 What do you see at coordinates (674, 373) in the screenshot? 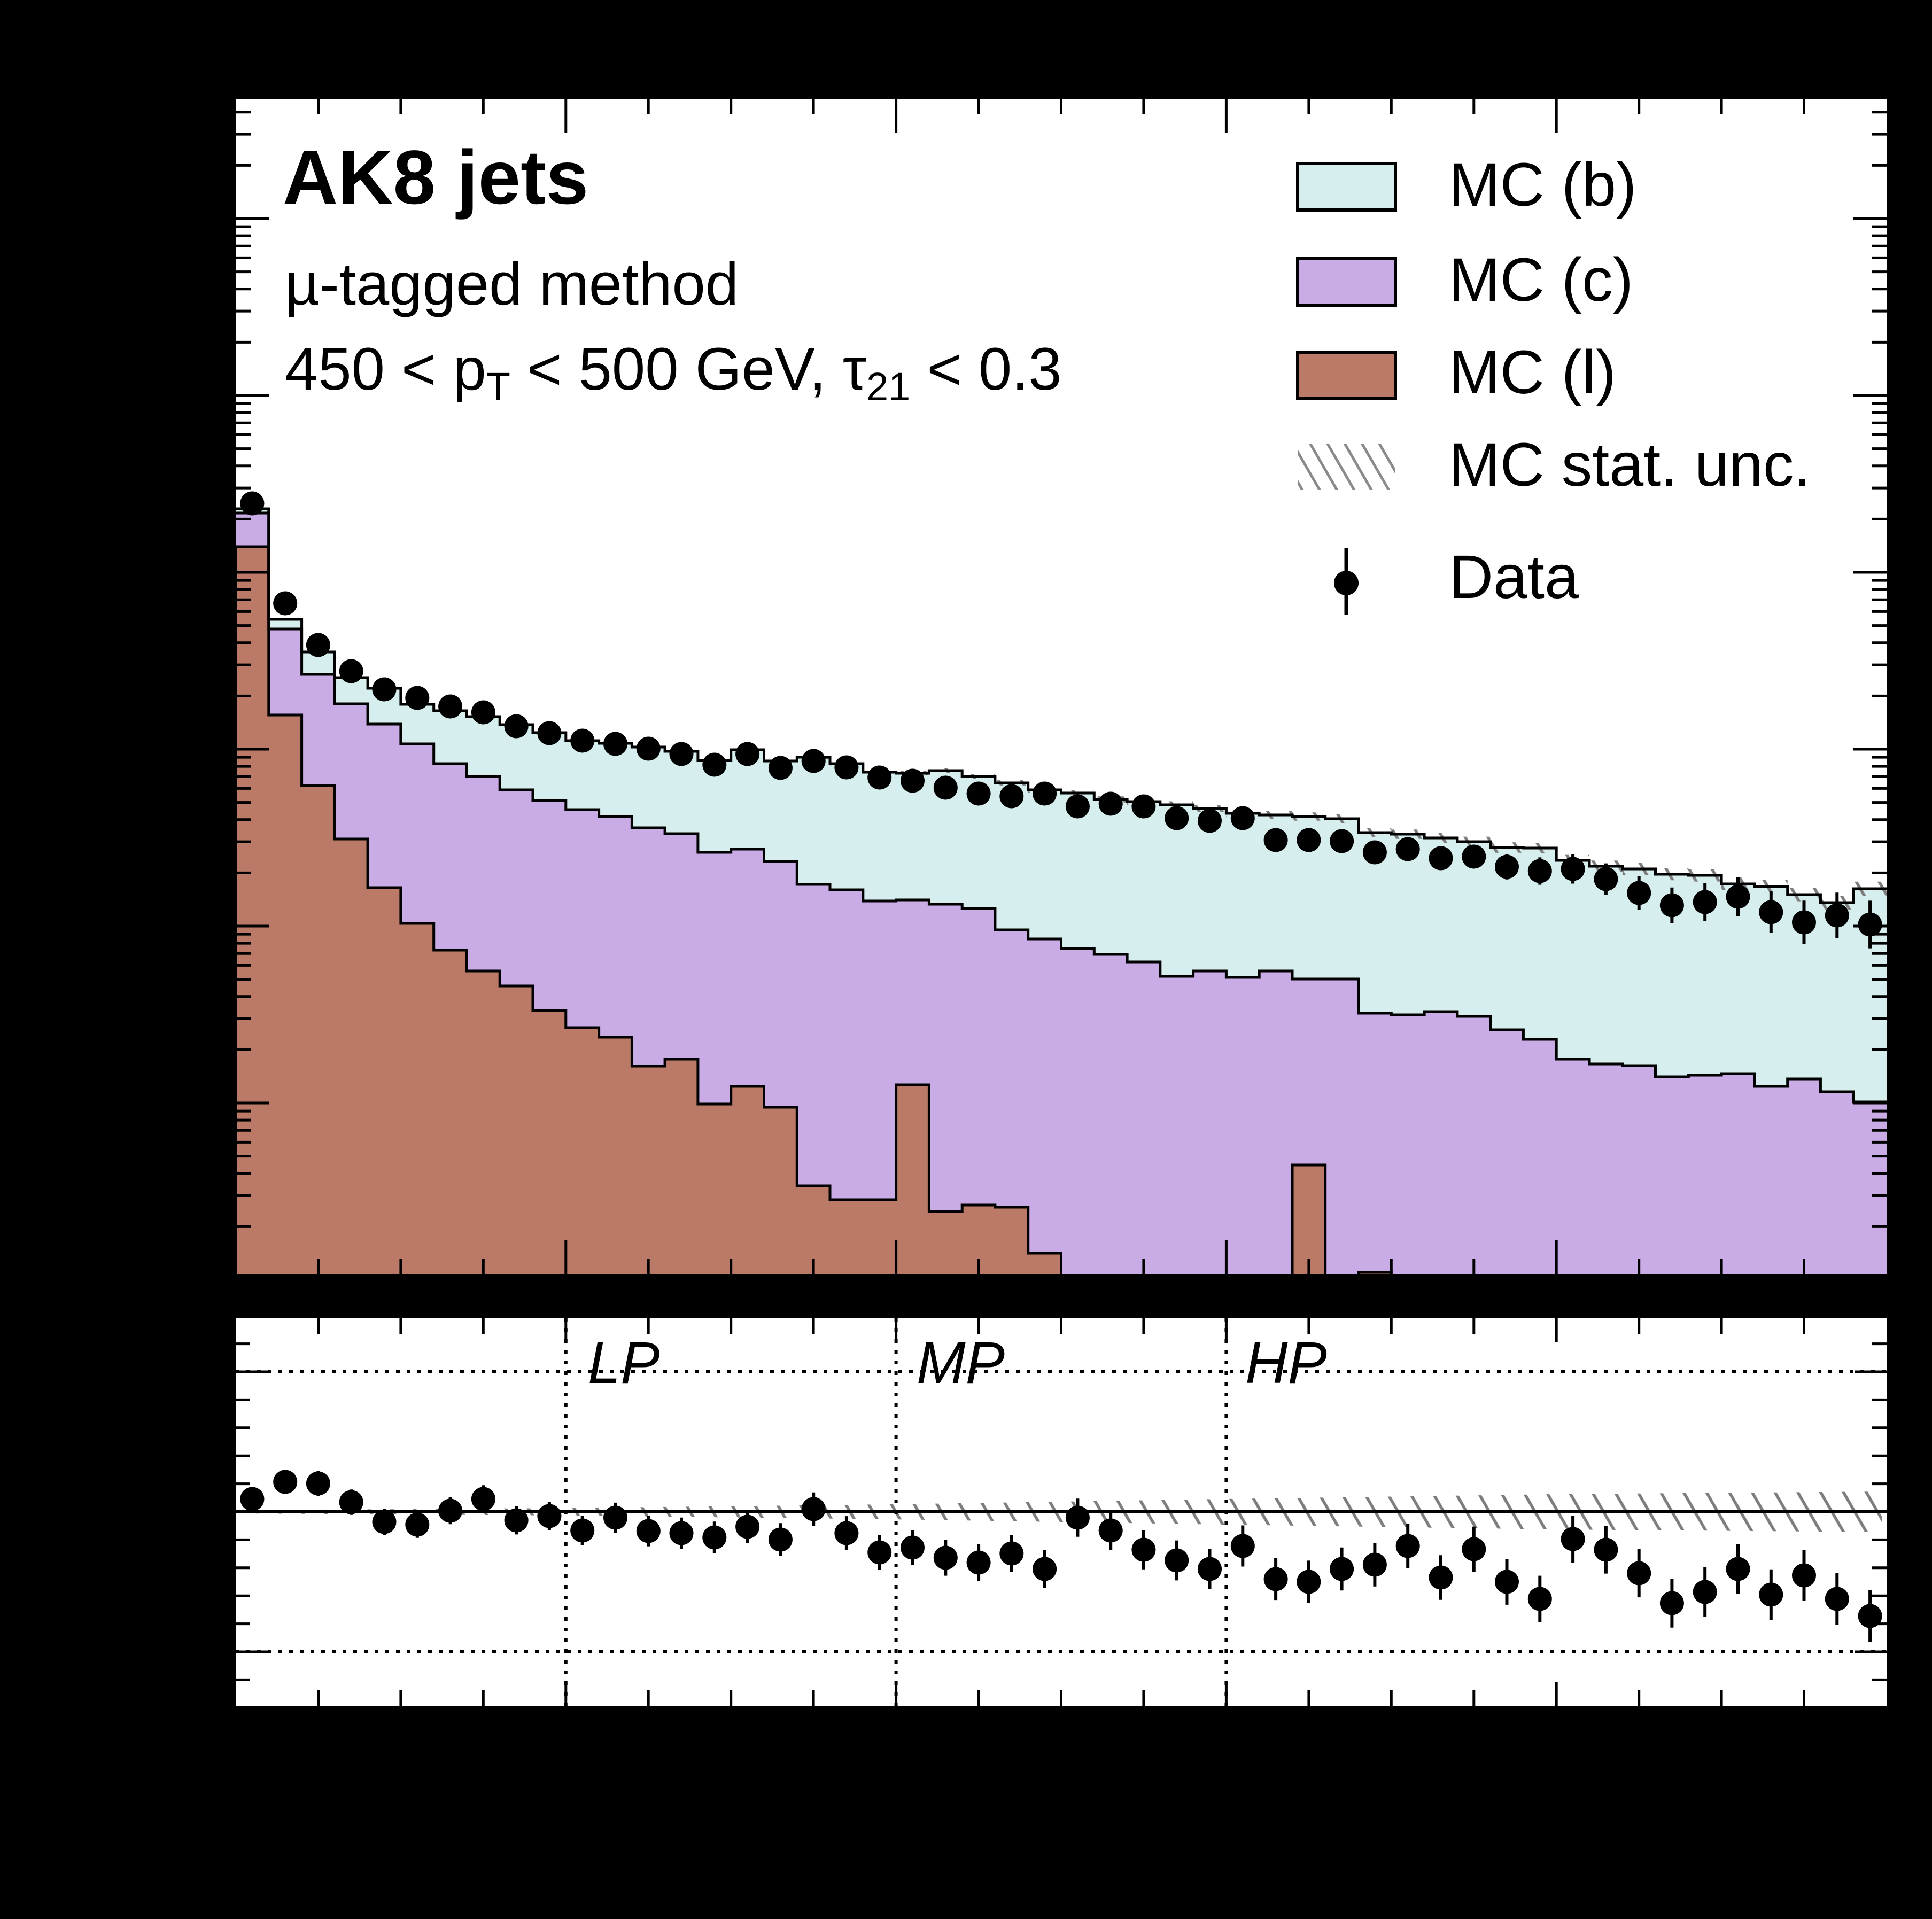
I see `svg-text: 450 < pT < 500 GeV, τ21 < 0.3` at bounding box center [674, 373].